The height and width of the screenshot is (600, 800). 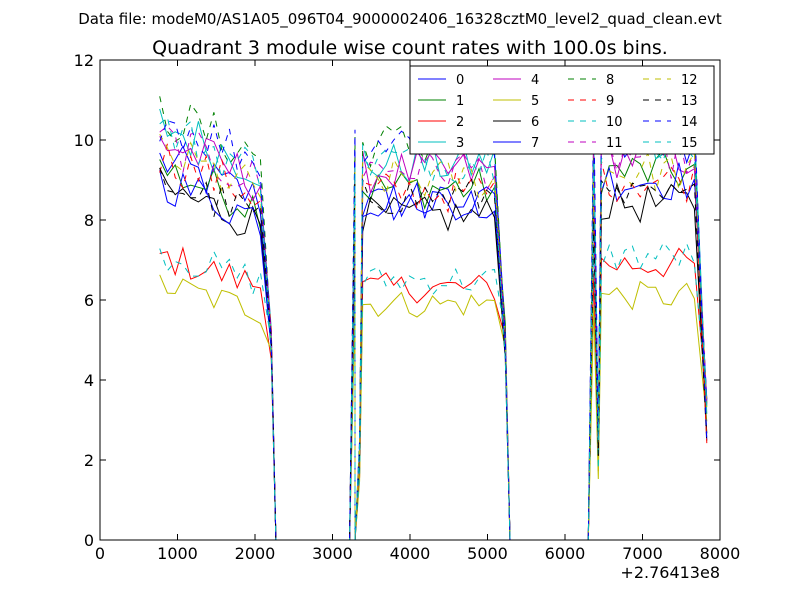 I want to click on legend-label-1: 1, so click(x=460, y=101).